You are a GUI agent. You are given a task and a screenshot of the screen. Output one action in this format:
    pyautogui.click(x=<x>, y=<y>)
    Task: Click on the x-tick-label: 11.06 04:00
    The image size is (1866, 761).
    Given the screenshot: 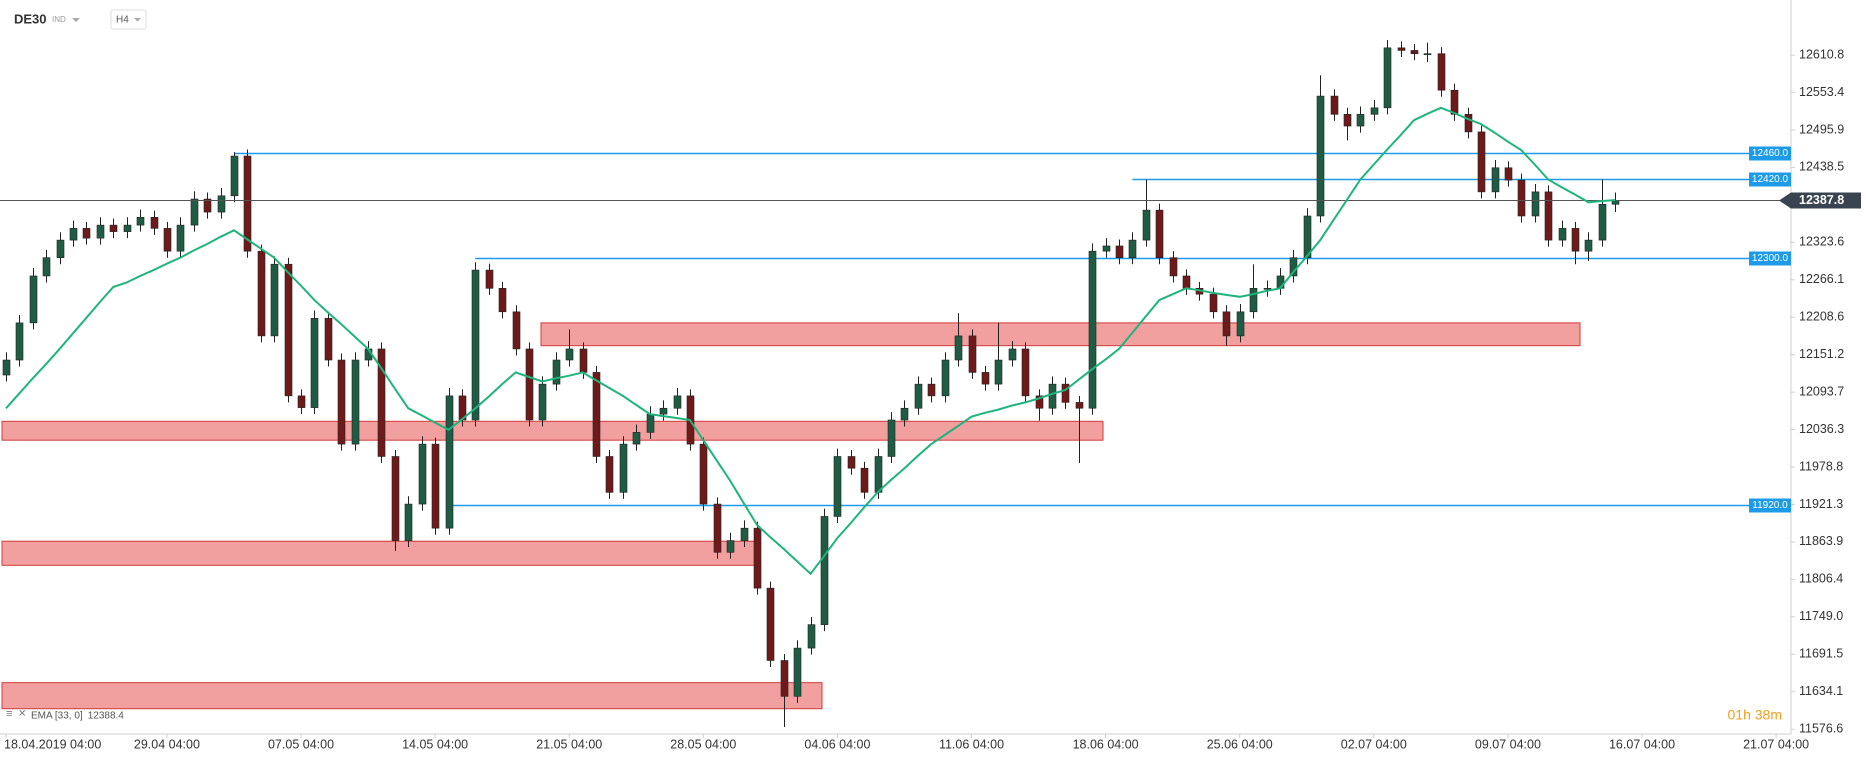 What is the action you would take?
    pyautogui.click(x=971, y=744)
    